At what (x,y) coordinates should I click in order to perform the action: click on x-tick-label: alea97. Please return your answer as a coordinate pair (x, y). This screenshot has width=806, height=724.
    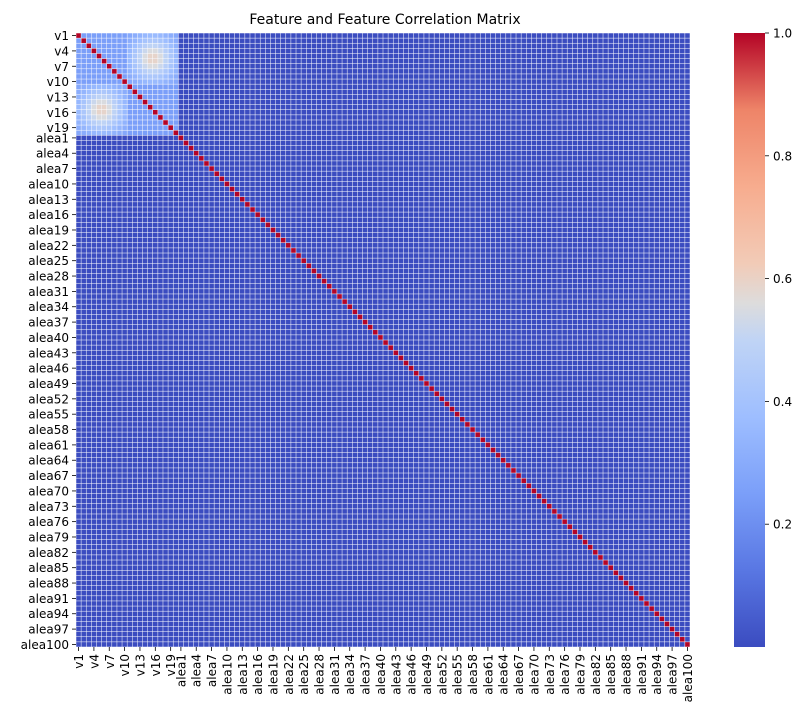
    Looking at the image, I should click on (673, 674).